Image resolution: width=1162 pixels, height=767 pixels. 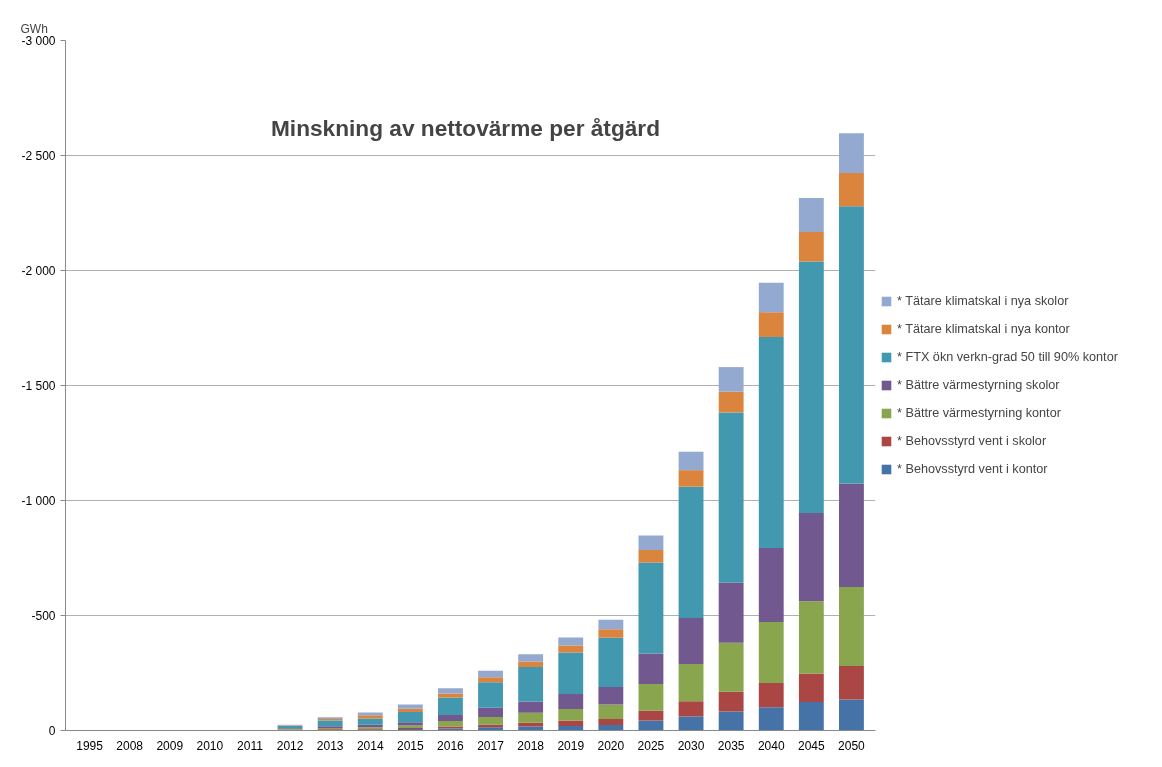 What do you see at coordinates (38, 270) in the screenshot?
I see `y-tick-label: -2 000` at bounding box center [38, 270].